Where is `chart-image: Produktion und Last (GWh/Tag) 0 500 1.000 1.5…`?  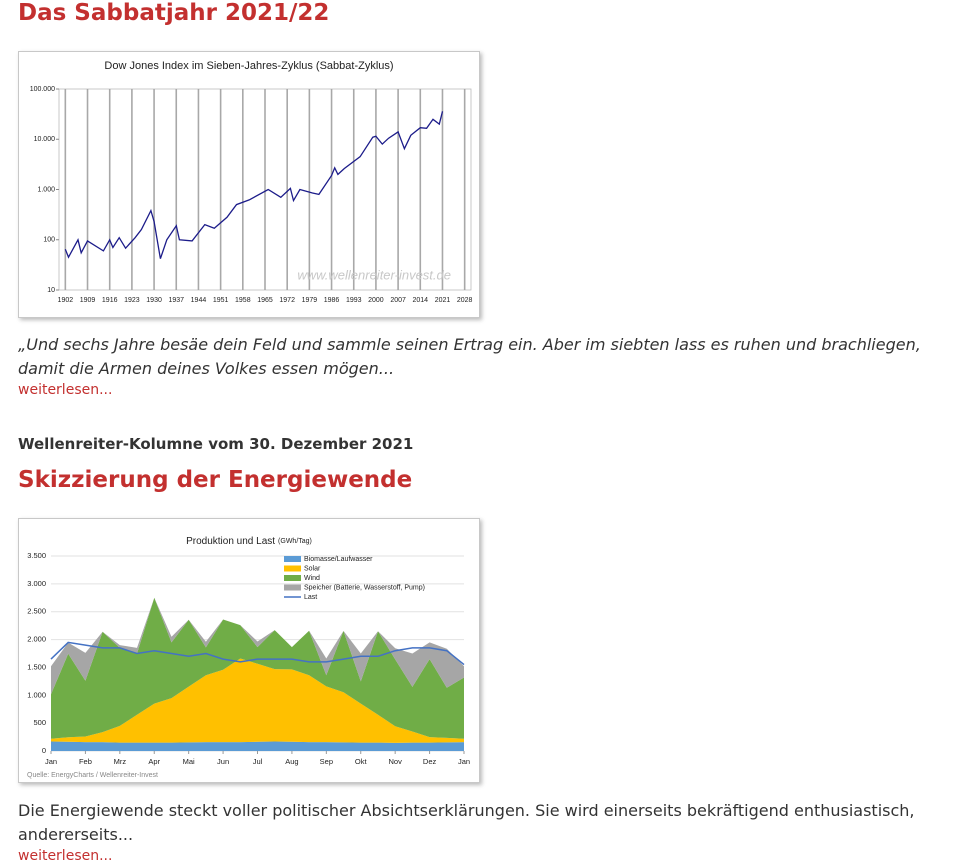
chart-image: Produktion und Last (GWh/Tag) 0 500 1.000 1.5… is located at coordinates (249, 650).